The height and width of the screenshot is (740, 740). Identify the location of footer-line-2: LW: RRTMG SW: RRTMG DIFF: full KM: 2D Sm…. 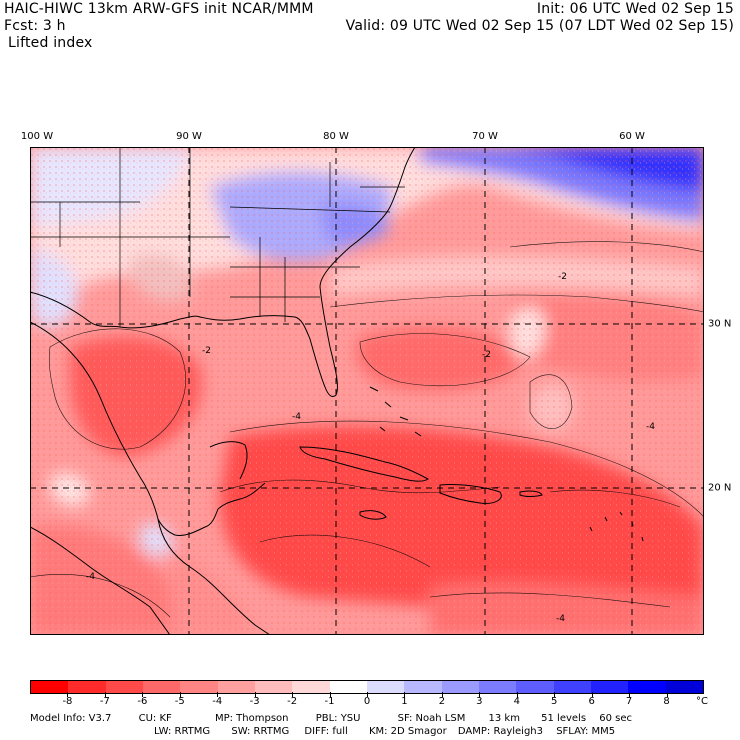
(384, 731).